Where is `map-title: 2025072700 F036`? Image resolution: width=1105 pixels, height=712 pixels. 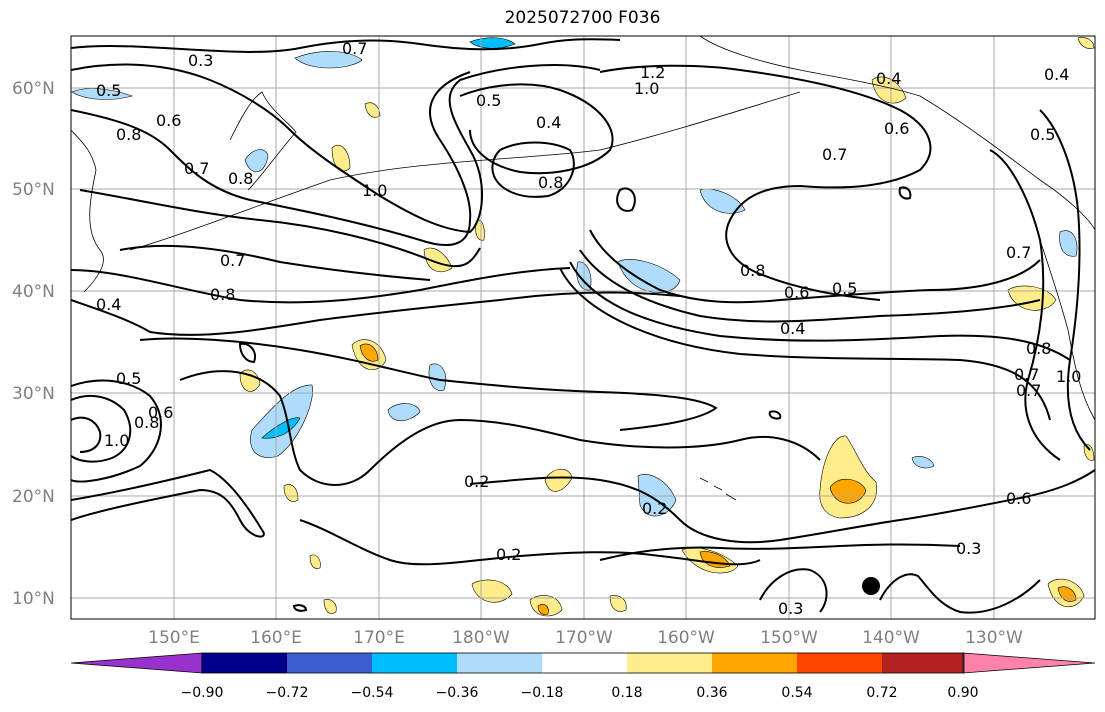
map-title: 2025072700 F036 is located at coordinates (582, 18).